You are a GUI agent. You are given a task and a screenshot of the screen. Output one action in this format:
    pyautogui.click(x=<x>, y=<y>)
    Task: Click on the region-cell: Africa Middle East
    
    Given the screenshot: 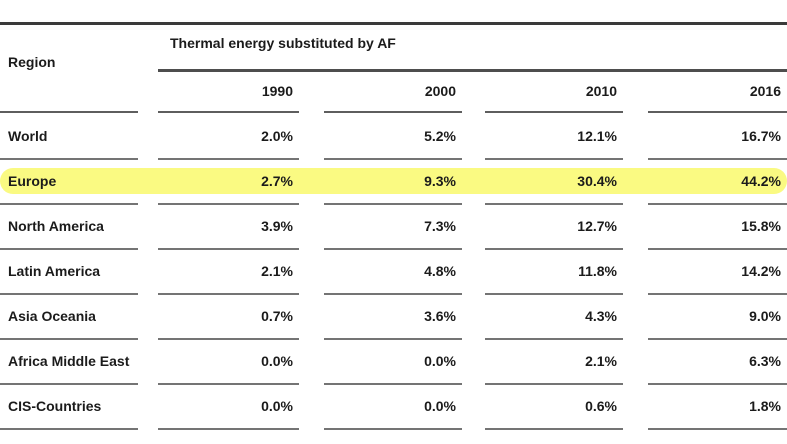 What is the action you would take?
    pyautogui.click(x=69, y=363)
    